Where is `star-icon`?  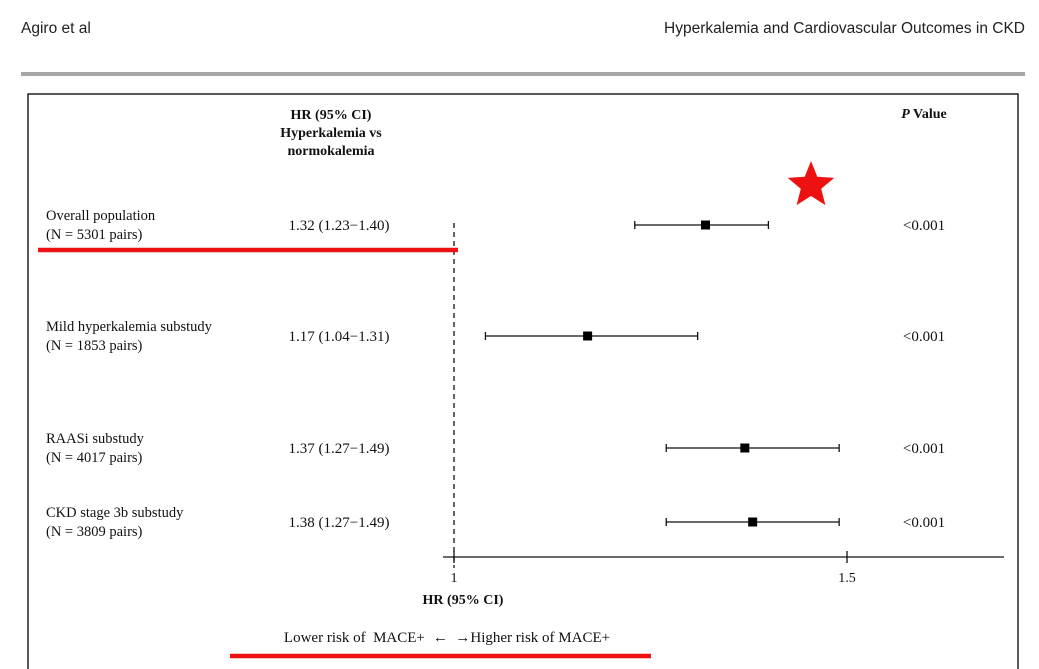 star-icon is located at coordinates (811, 183).